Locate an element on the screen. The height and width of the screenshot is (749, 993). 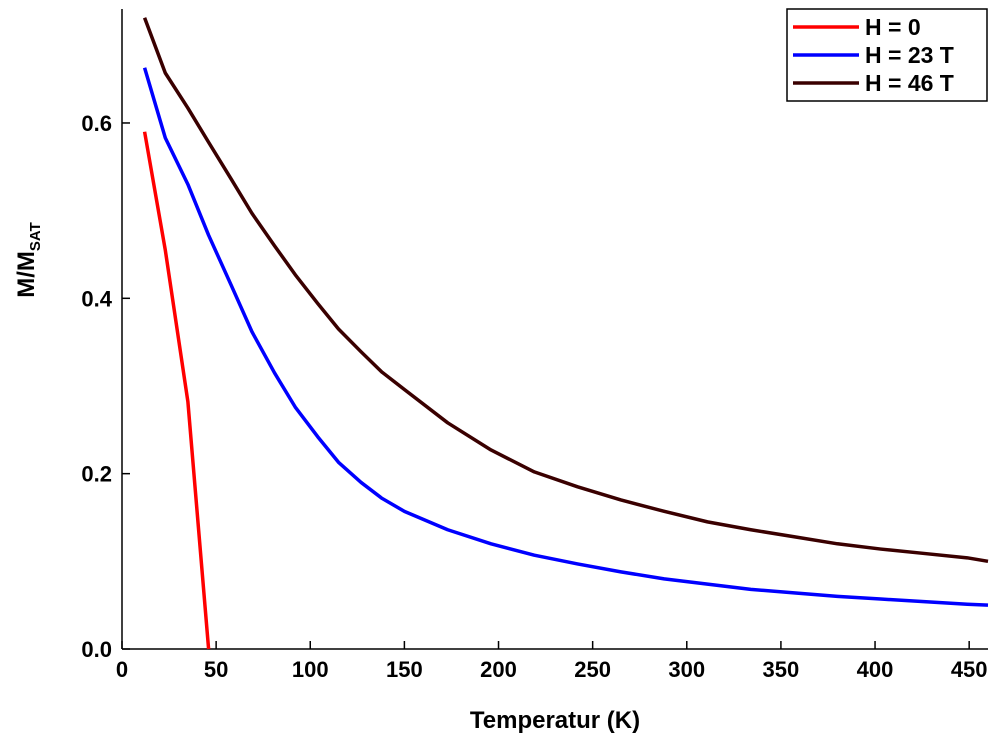
x-tick-label: 100 is located at coordinates (310, 669).